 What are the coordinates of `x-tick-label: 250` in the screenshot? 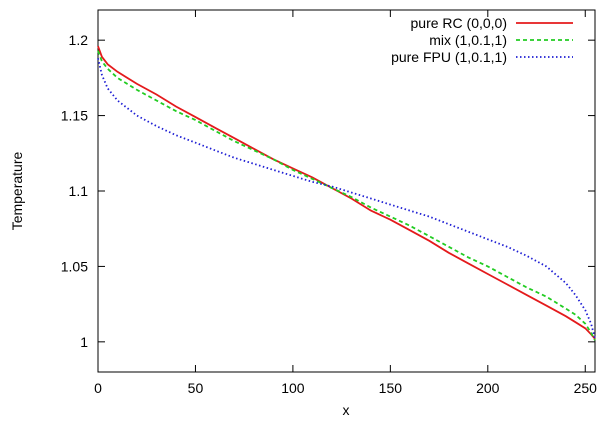 It's located at (586, 388).